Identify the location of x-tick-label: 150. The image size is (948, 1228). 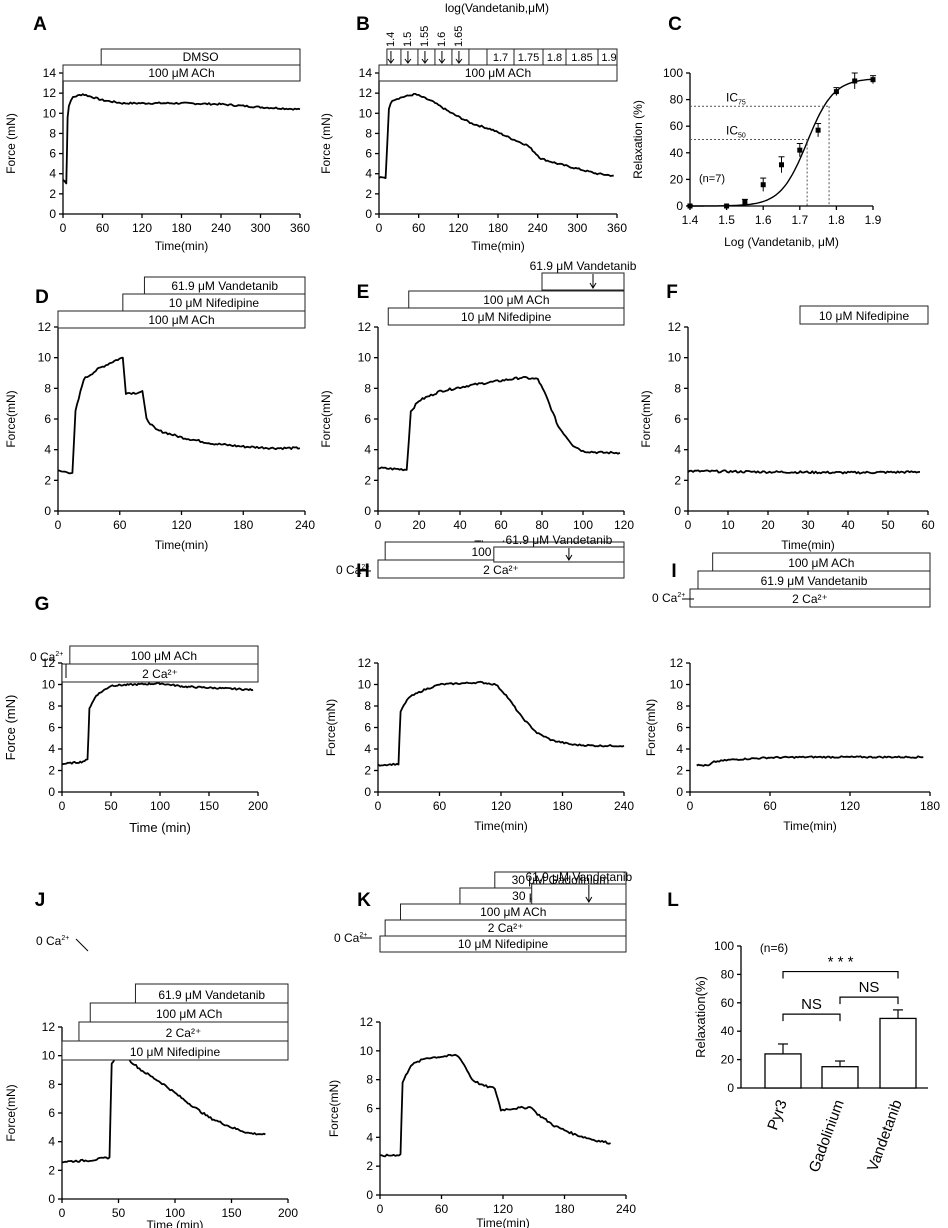
(231, 1213).